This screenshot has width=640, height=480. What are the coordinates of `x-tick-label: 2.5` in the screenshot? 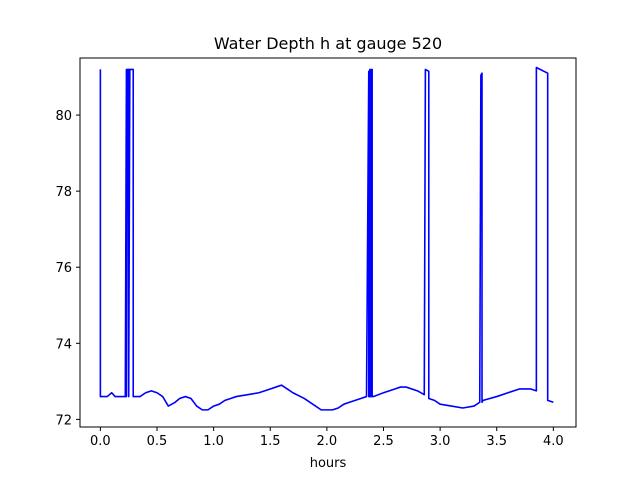 It's located at (383, 441).